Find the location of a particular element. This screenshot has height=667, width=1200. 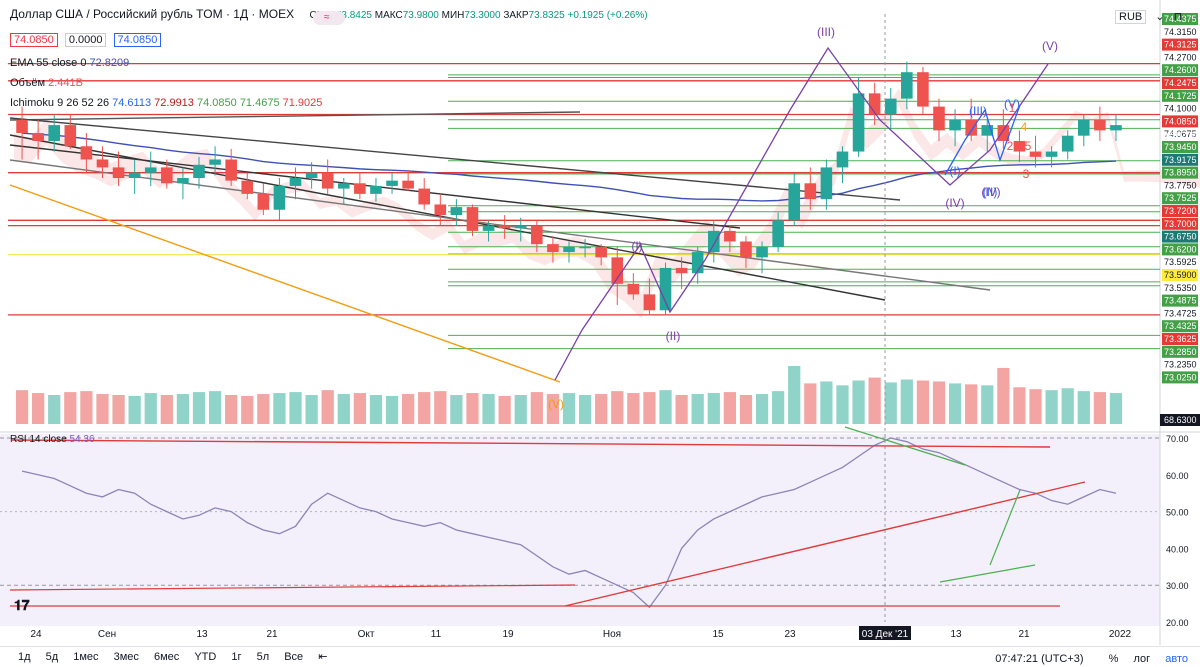

range-1m: 1мес is located at coordinates (86, 657).